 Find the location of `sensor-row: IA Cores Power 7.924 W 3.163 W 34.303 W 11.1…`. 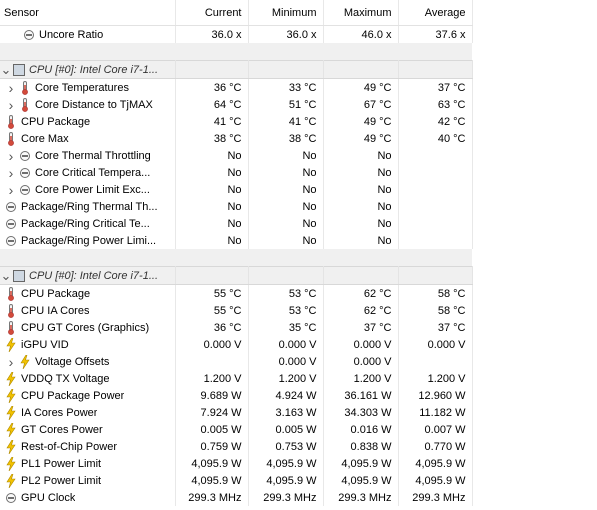

sensor-row: IA Cores Power 7.924 W 3.163 W 34.303 W 11.1… is located at coordinates (236, 412).